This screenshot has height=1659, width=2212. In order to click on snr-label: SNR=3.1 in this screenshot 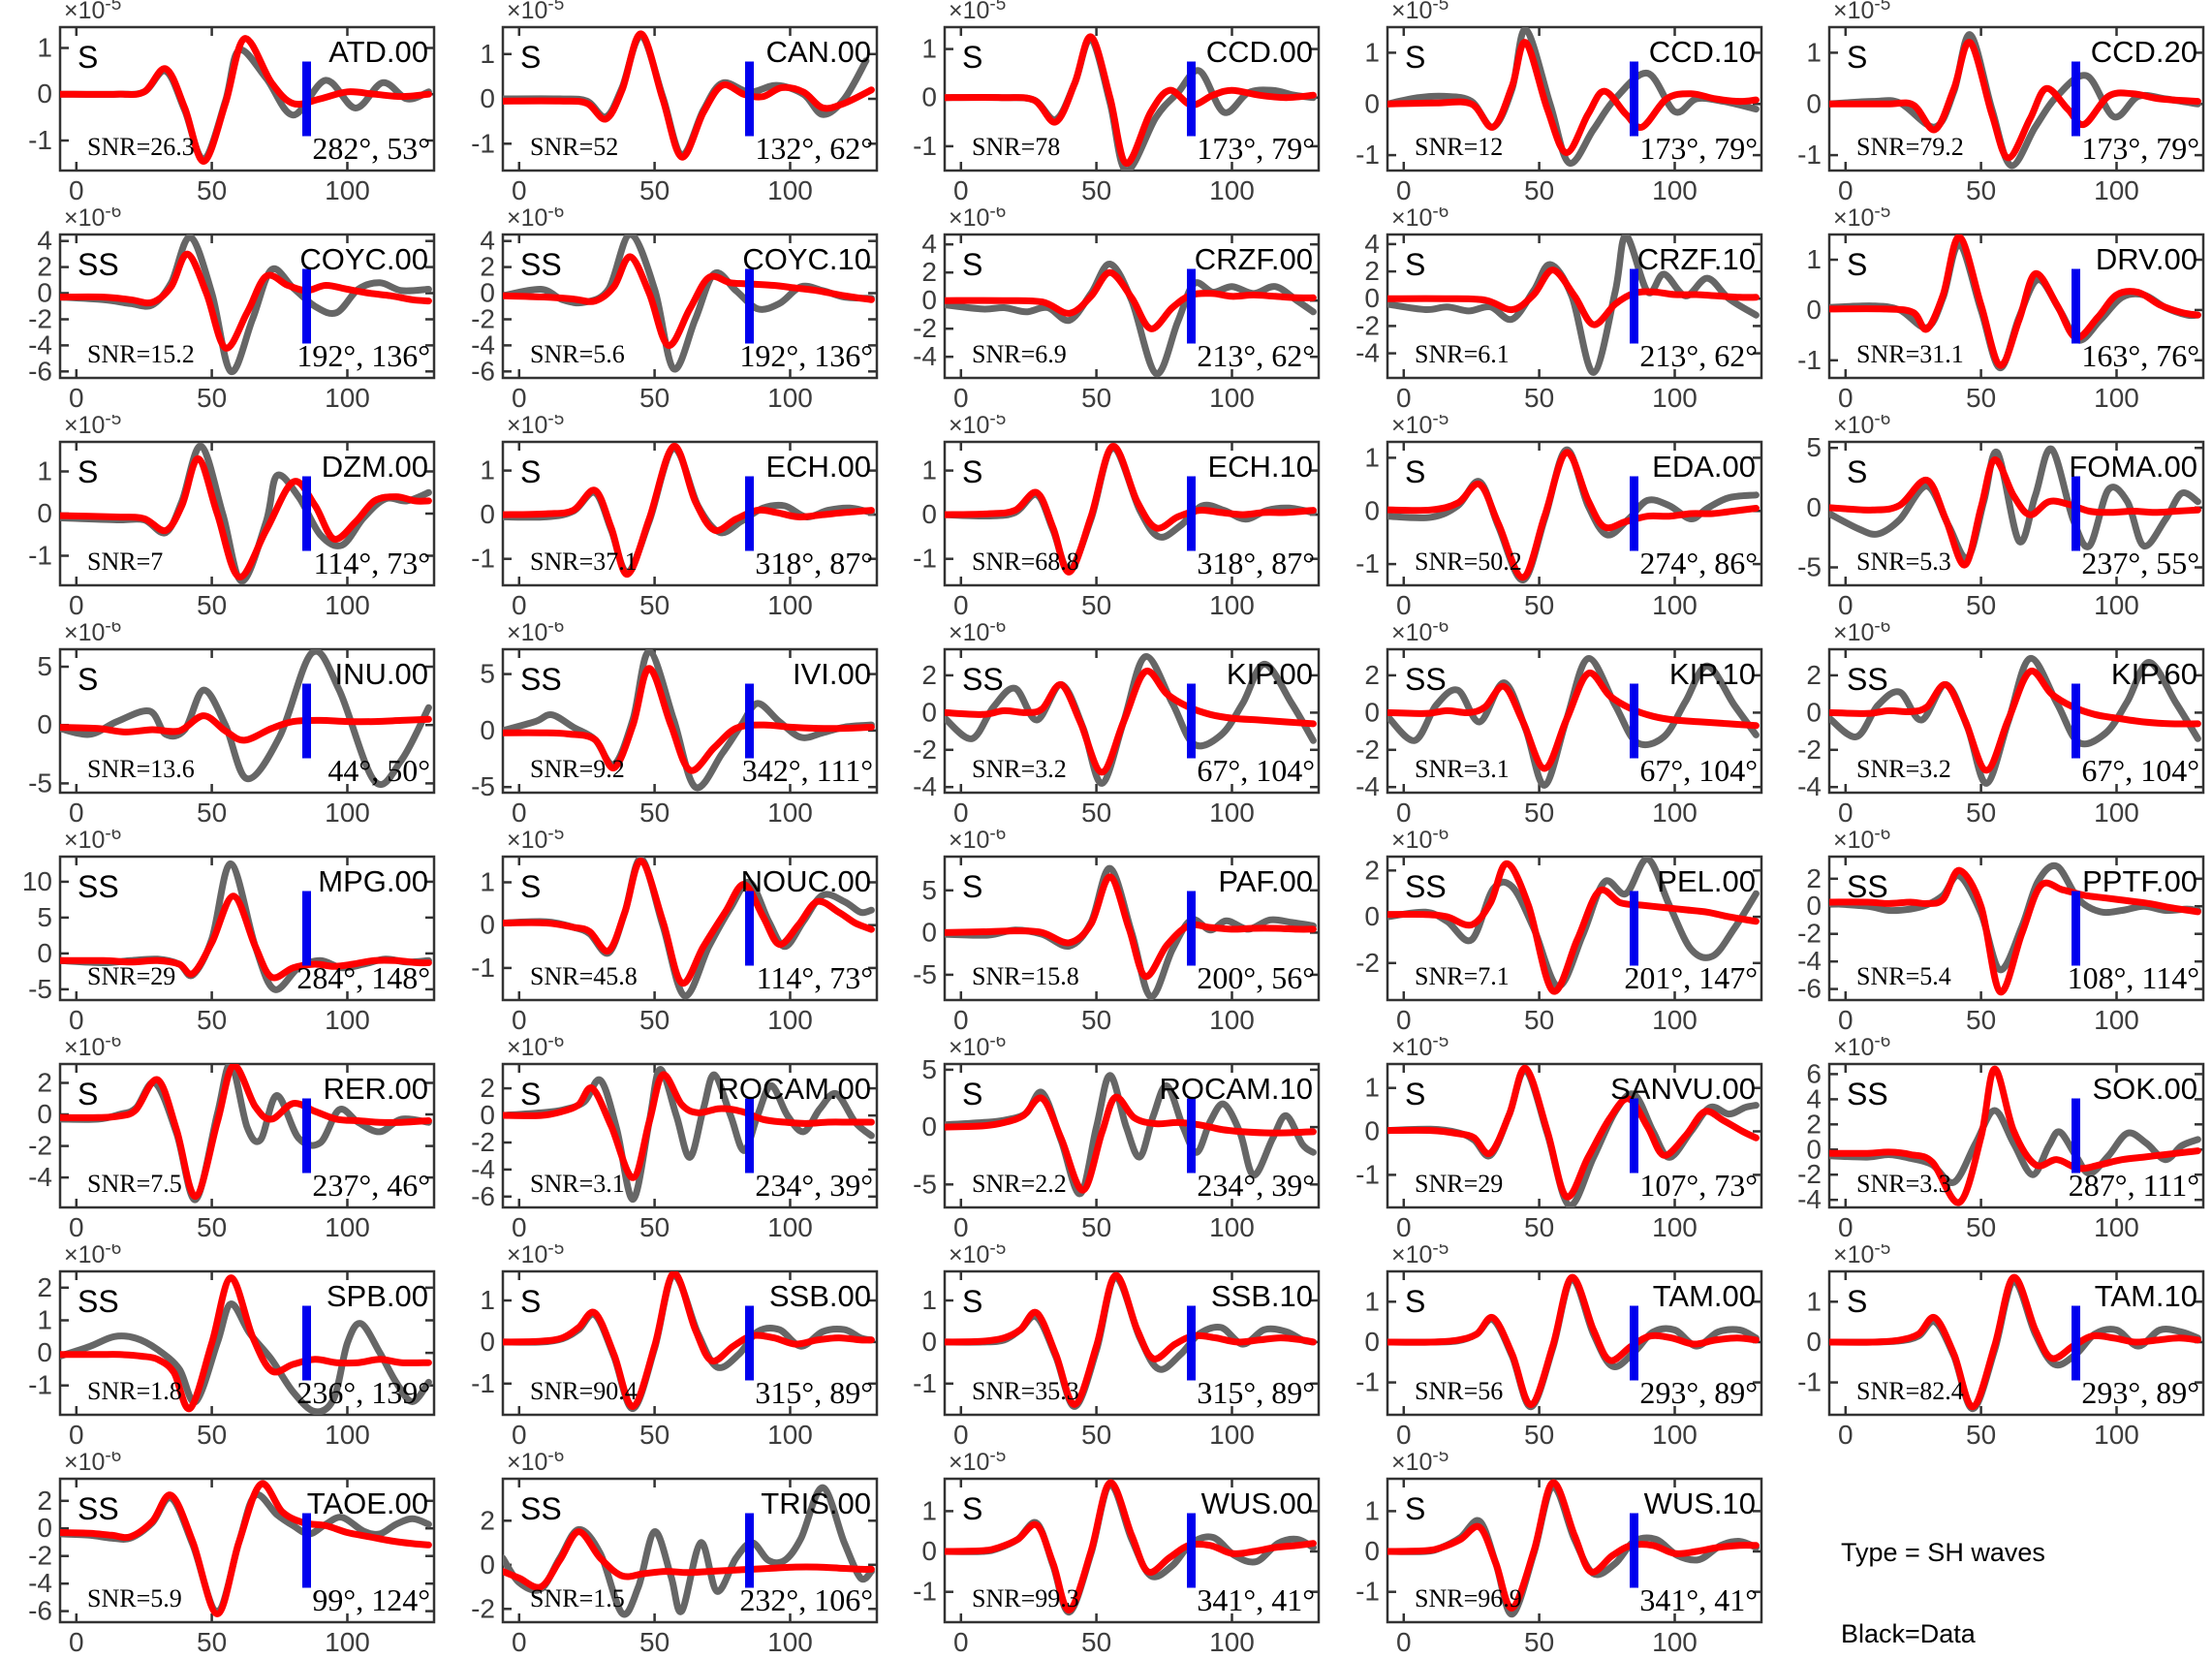, I will do `click(1463, 769)`.